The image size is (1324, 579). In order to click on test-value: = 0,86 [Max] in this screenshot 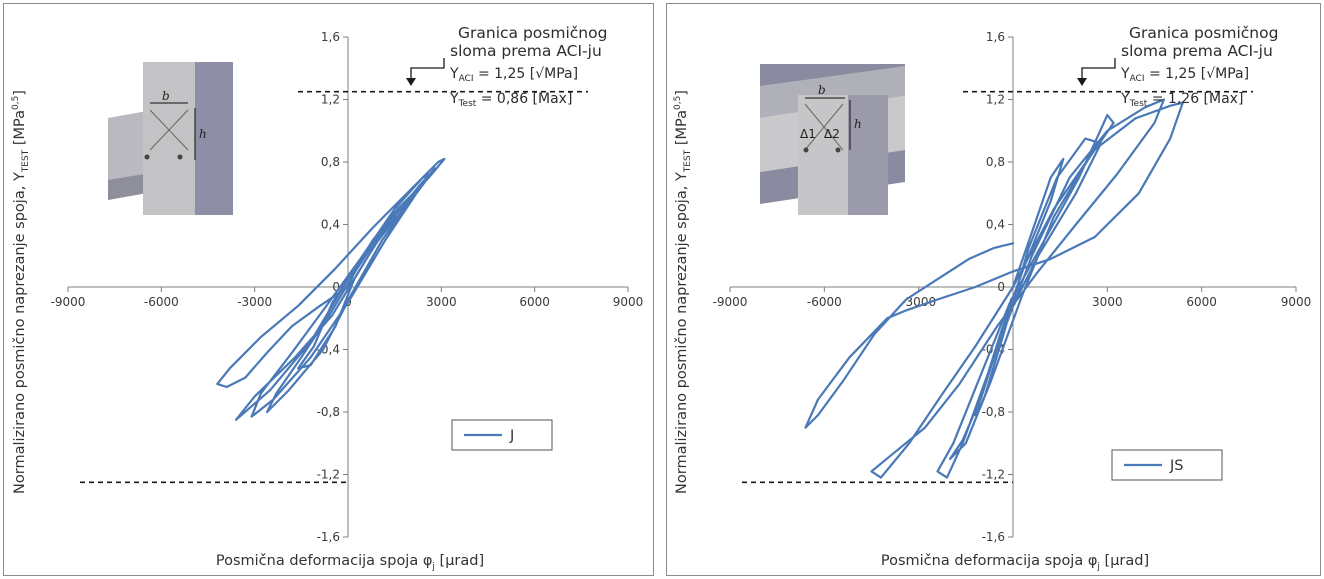, I will do `click(524, 99)`.